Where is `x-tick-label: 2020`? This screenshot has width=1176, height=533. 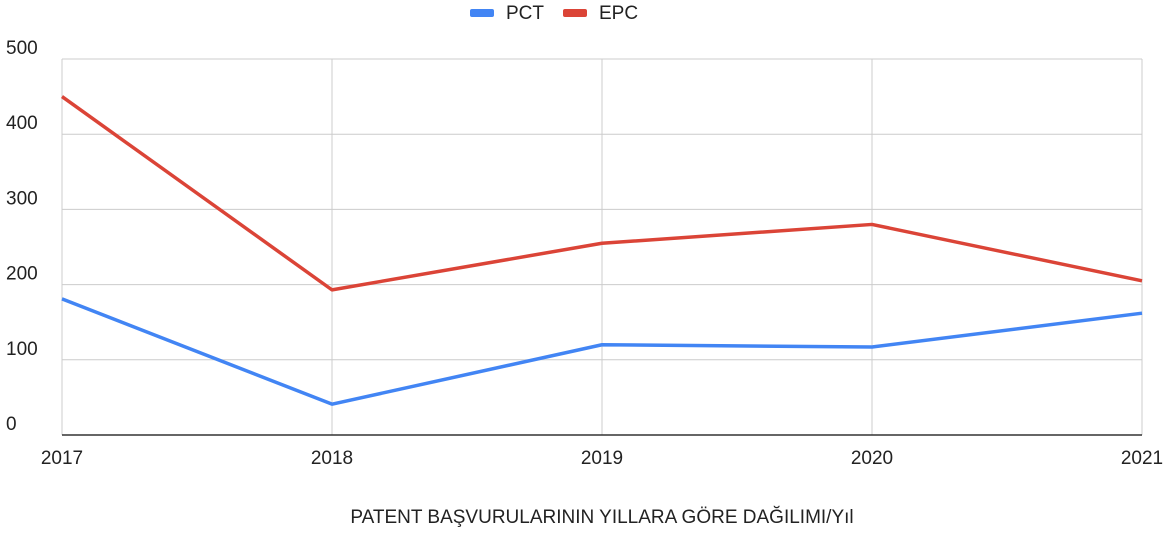
x-tick-label: 2020 is located at coordinates (872, 458).